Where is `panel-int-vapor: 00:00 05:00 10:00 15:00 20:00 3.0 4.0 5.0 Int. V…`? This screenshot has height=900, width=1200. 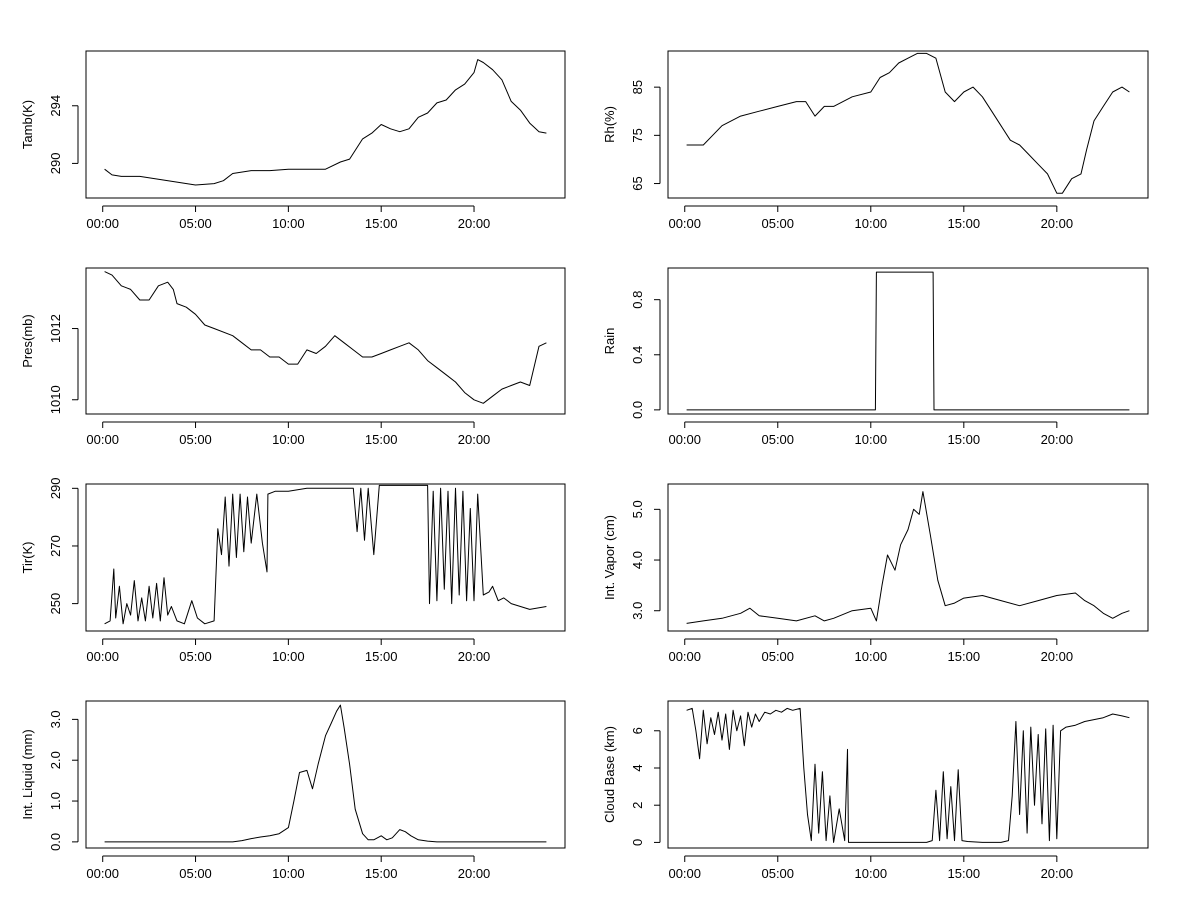 panel-int-vapor: 00:00 05:00 10:00 15:00 20:00 3.0 4.0 5.0 Int. V… is located at coordinates (875, 573).